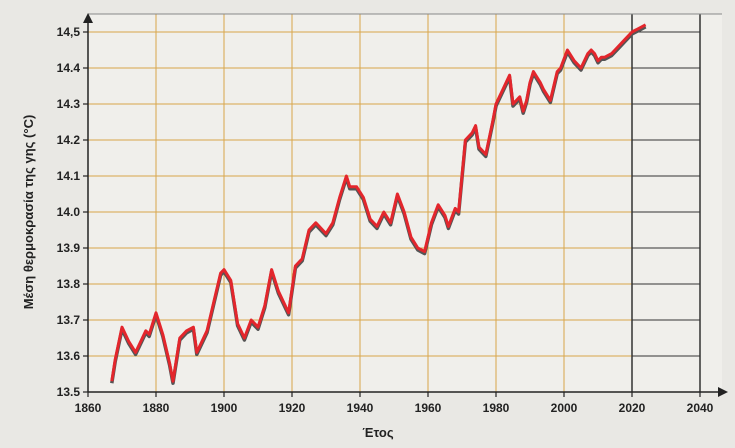  I want to click on y-tick-label: 14.1, so click(69, 176).